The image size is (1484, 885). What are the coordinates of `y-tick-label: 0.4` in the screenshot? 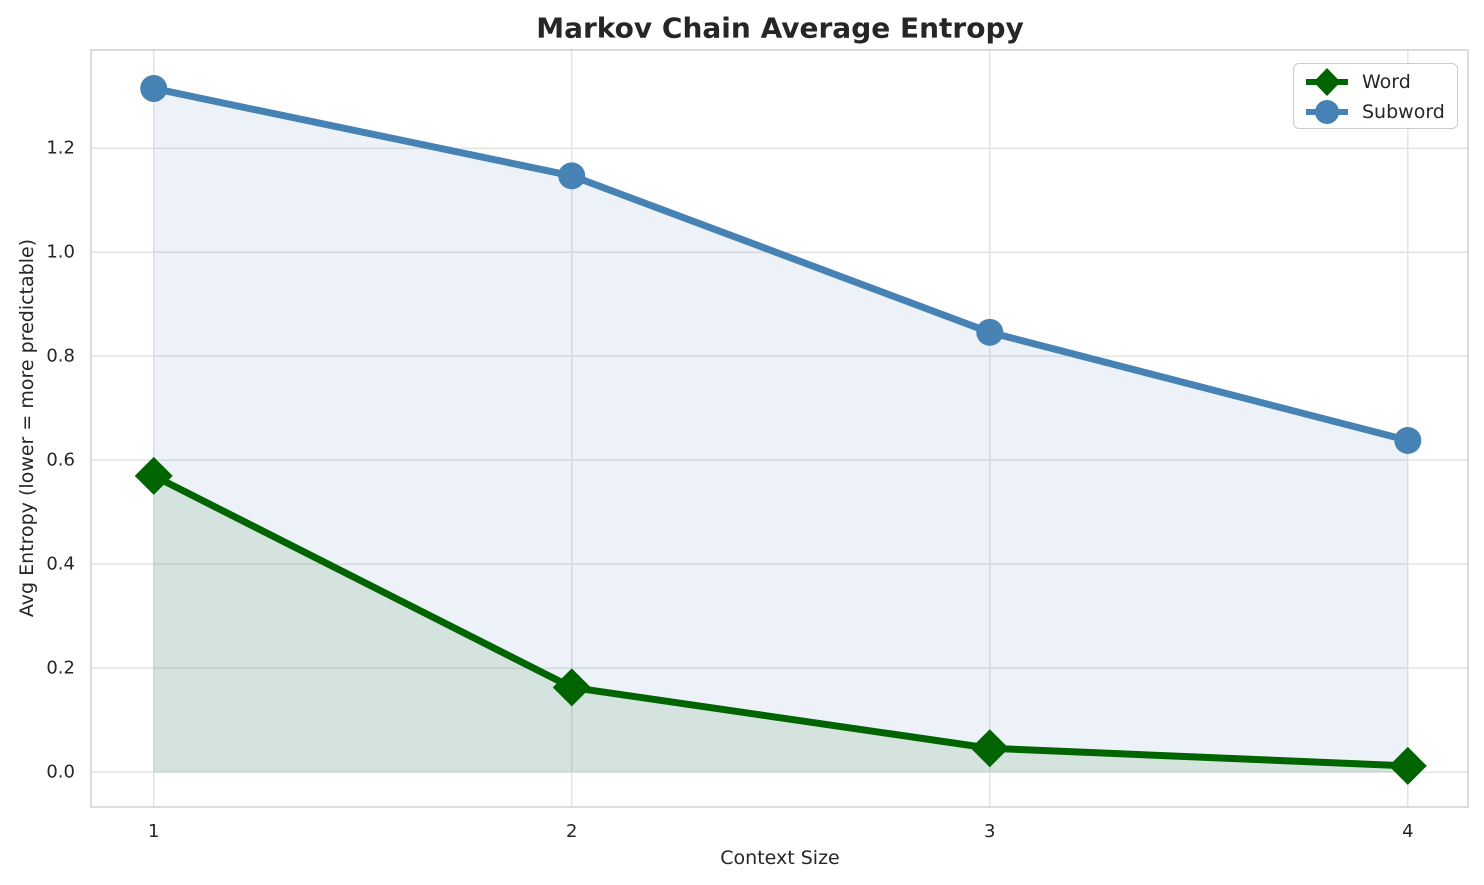 It's located at (60, 564).